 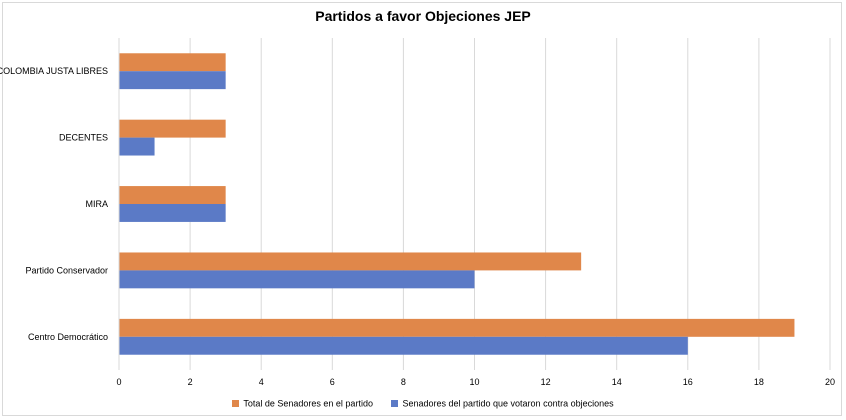 I want to click on x-tick-label-4: 8, so click(x=403, y=382).